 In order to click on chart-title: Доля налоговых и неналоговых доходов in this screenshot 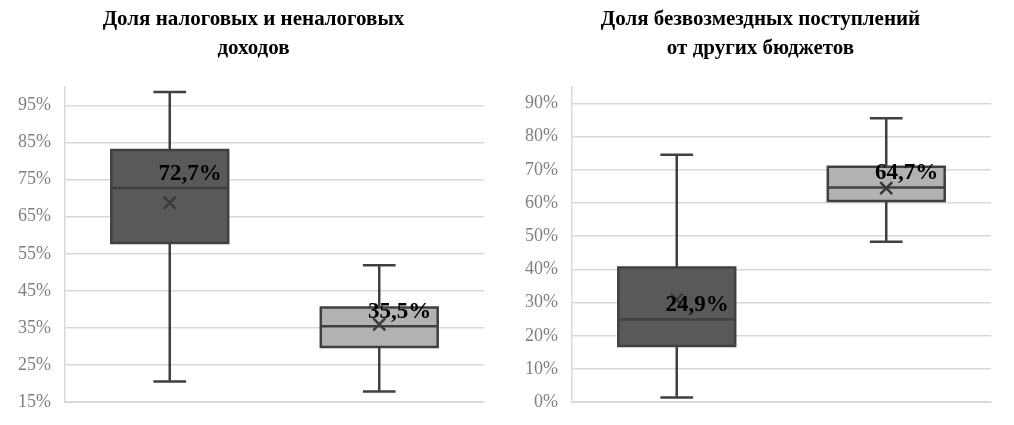, I will do `click(253, 33)`.